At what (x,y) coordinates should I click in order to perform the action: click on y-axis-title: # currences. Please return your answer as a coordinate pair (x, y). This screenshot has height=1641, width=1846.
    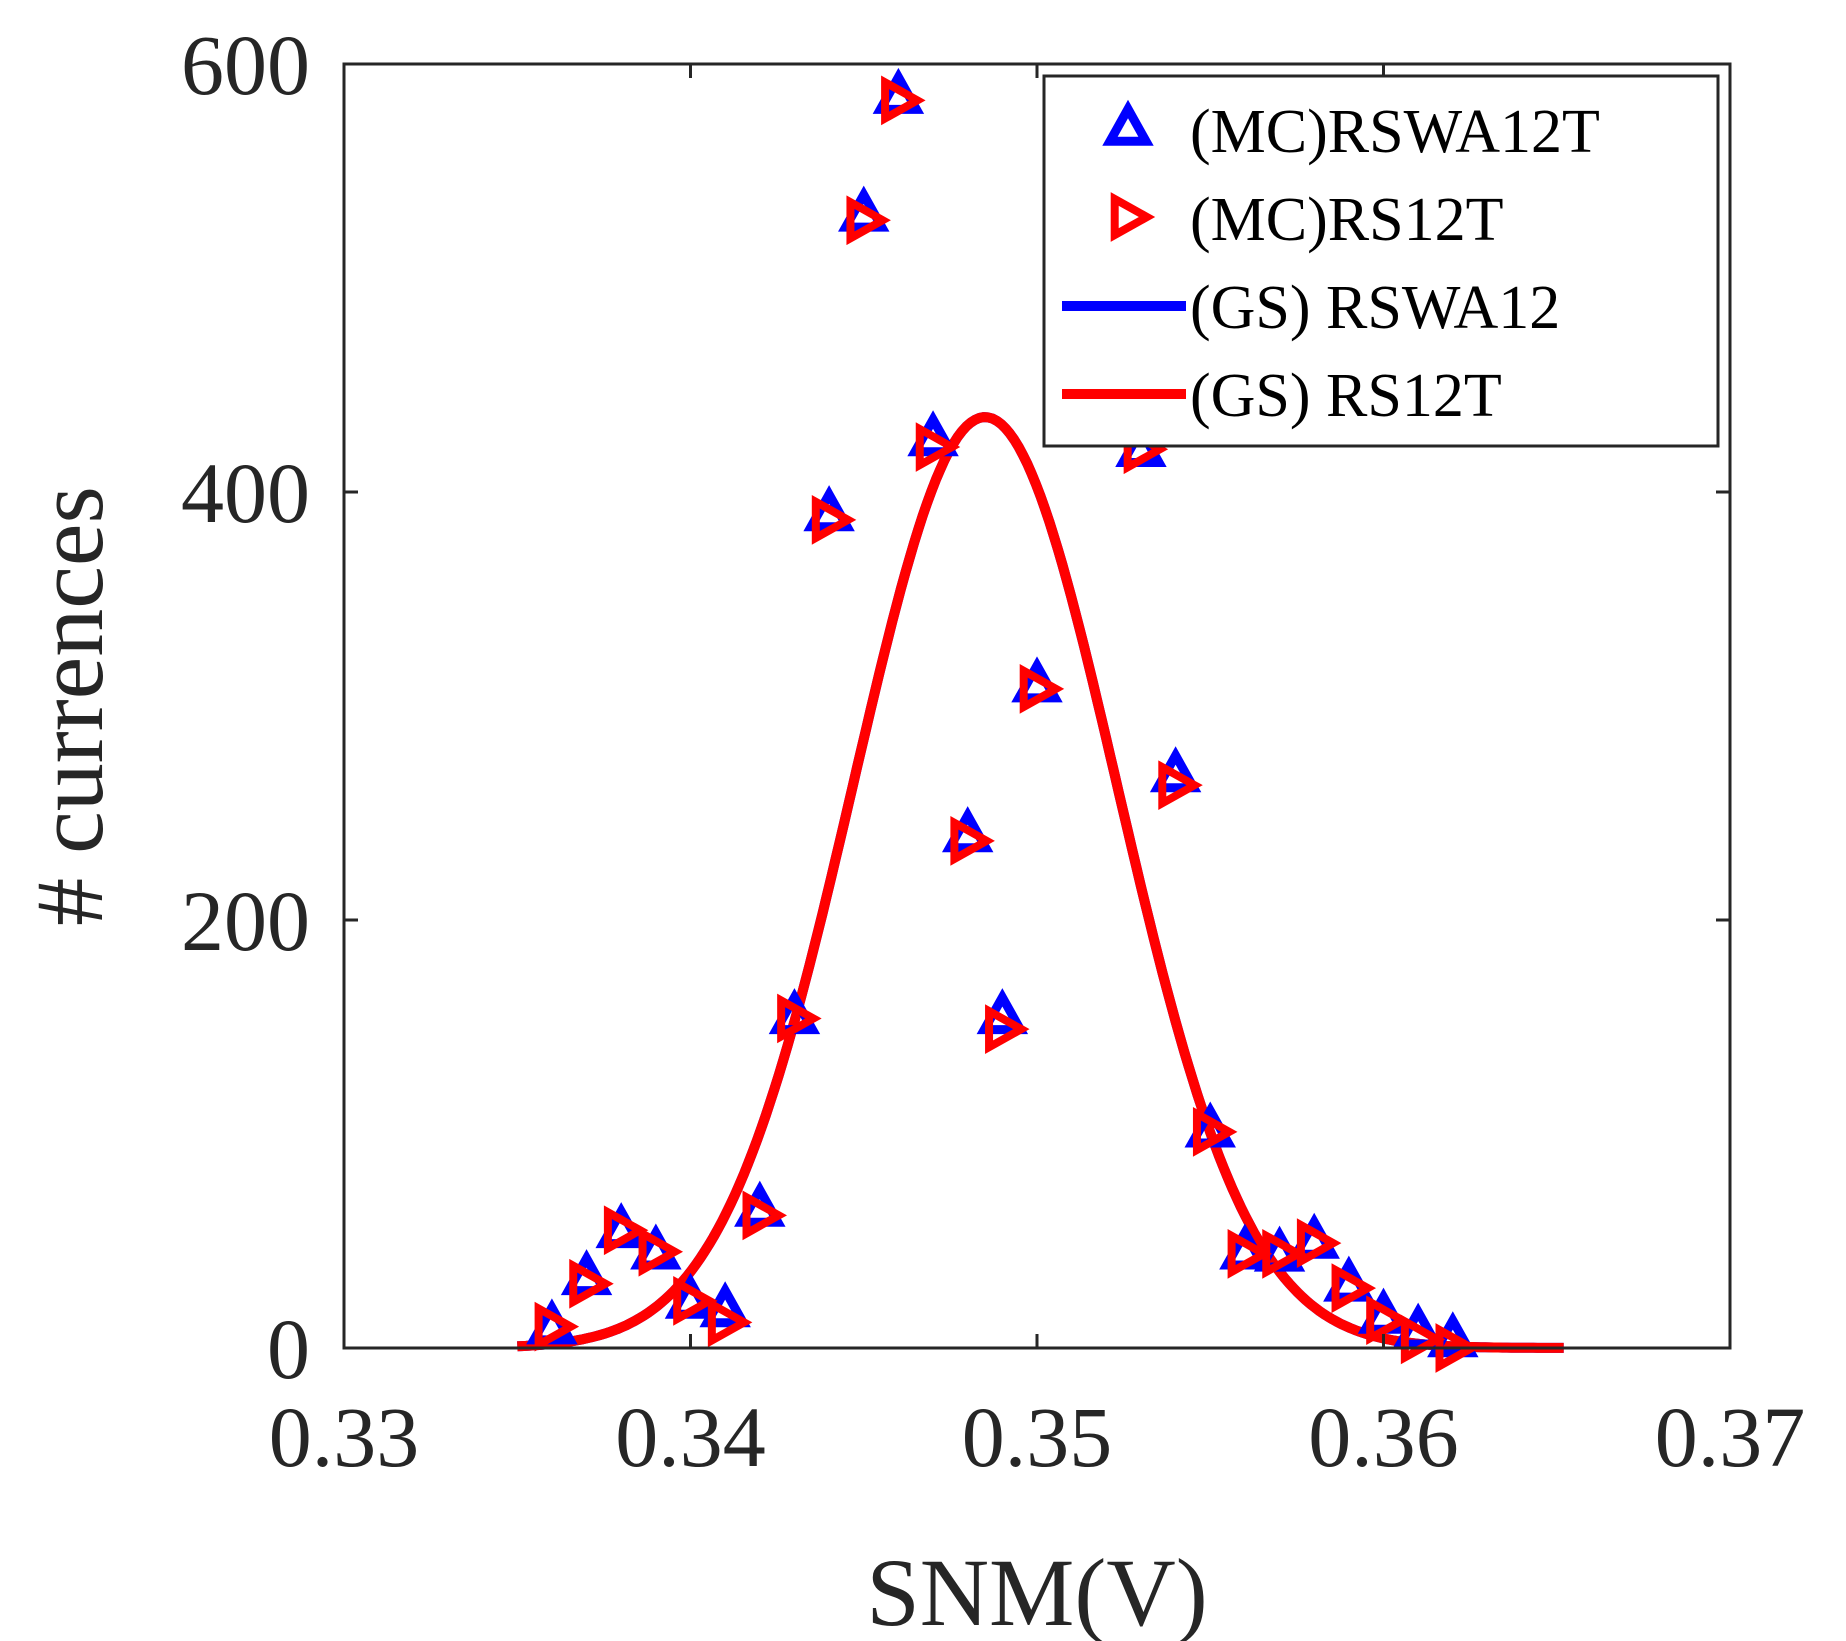
    Looking at the image, I should click on (69, 706).